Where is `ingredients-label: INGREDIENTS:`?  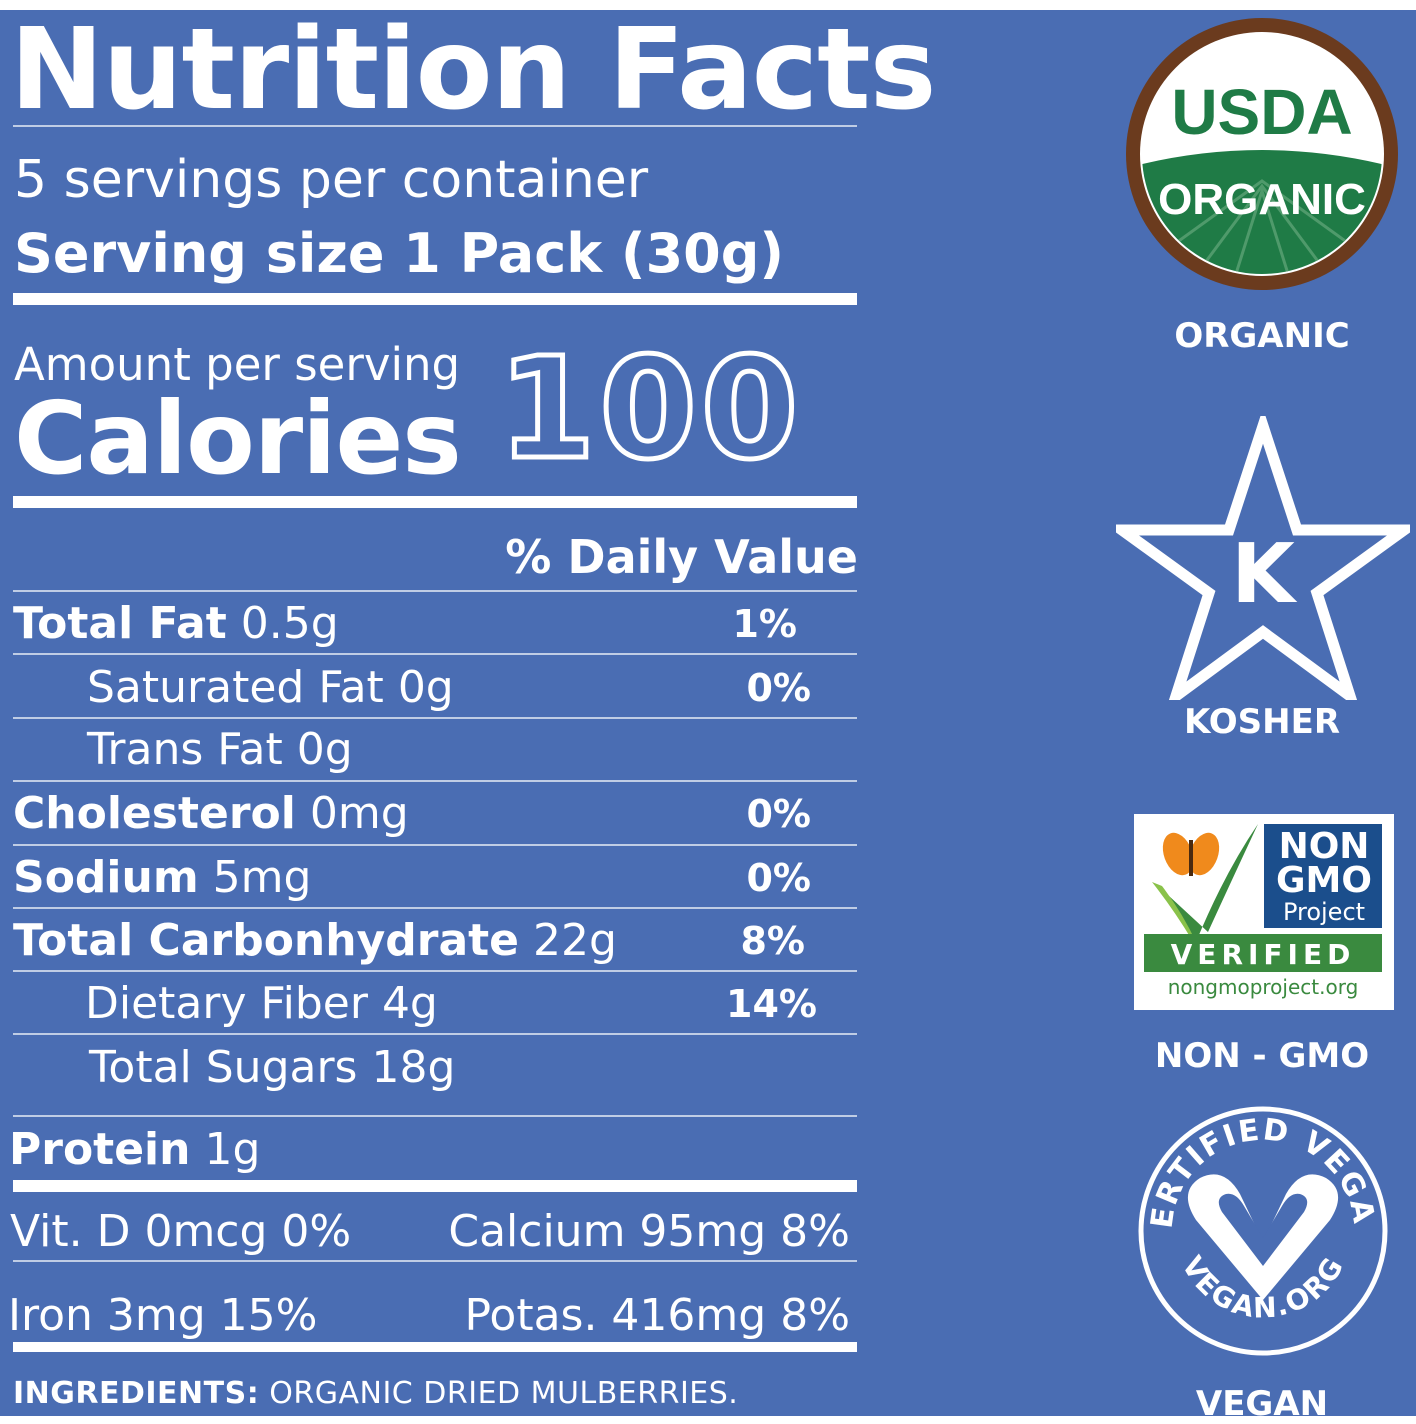 ingredients-label: INGREDIENTS: is located at coordinates (136, 1393).